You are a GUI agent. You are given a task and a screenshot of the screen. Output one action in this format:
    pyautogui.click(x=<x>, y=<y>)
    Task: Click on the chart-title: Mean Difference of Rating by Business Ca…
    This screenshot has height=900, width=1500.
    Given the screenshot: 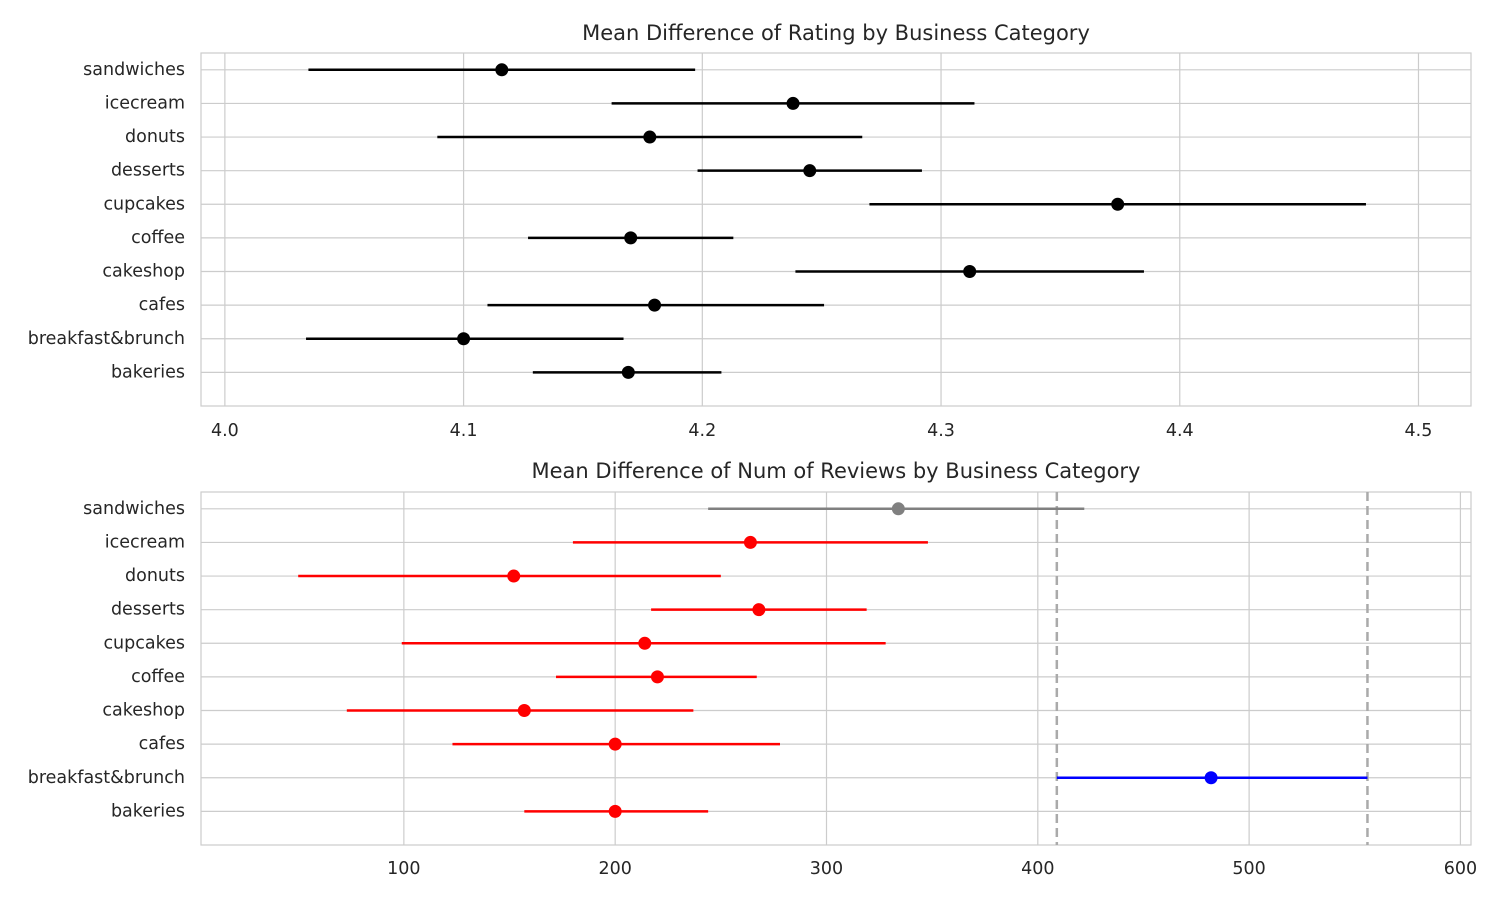 What is the action you would take?
    pyautogui.click(x=836, y=33)
    